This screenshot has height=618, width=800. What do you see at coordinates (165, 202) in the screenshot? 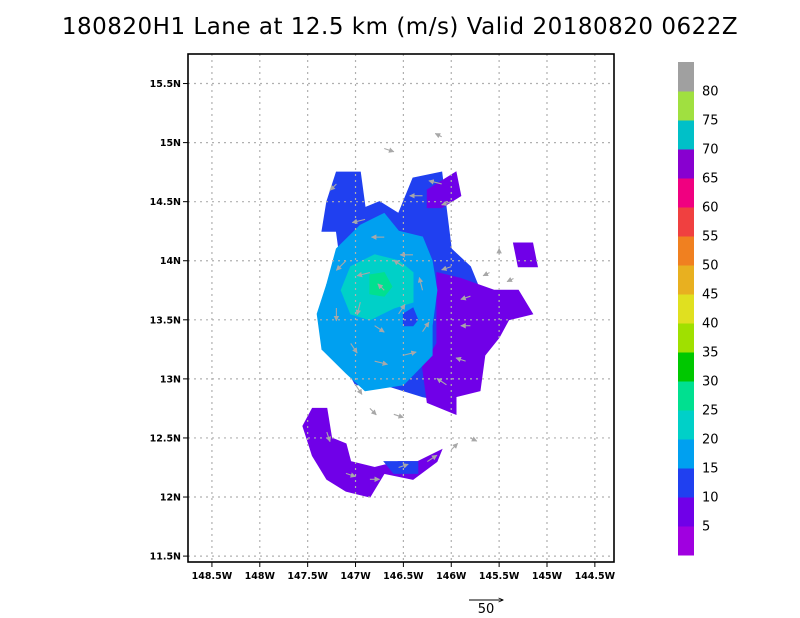
I see `y-tick-label: 14.5N` at bounding box center [165, 202].